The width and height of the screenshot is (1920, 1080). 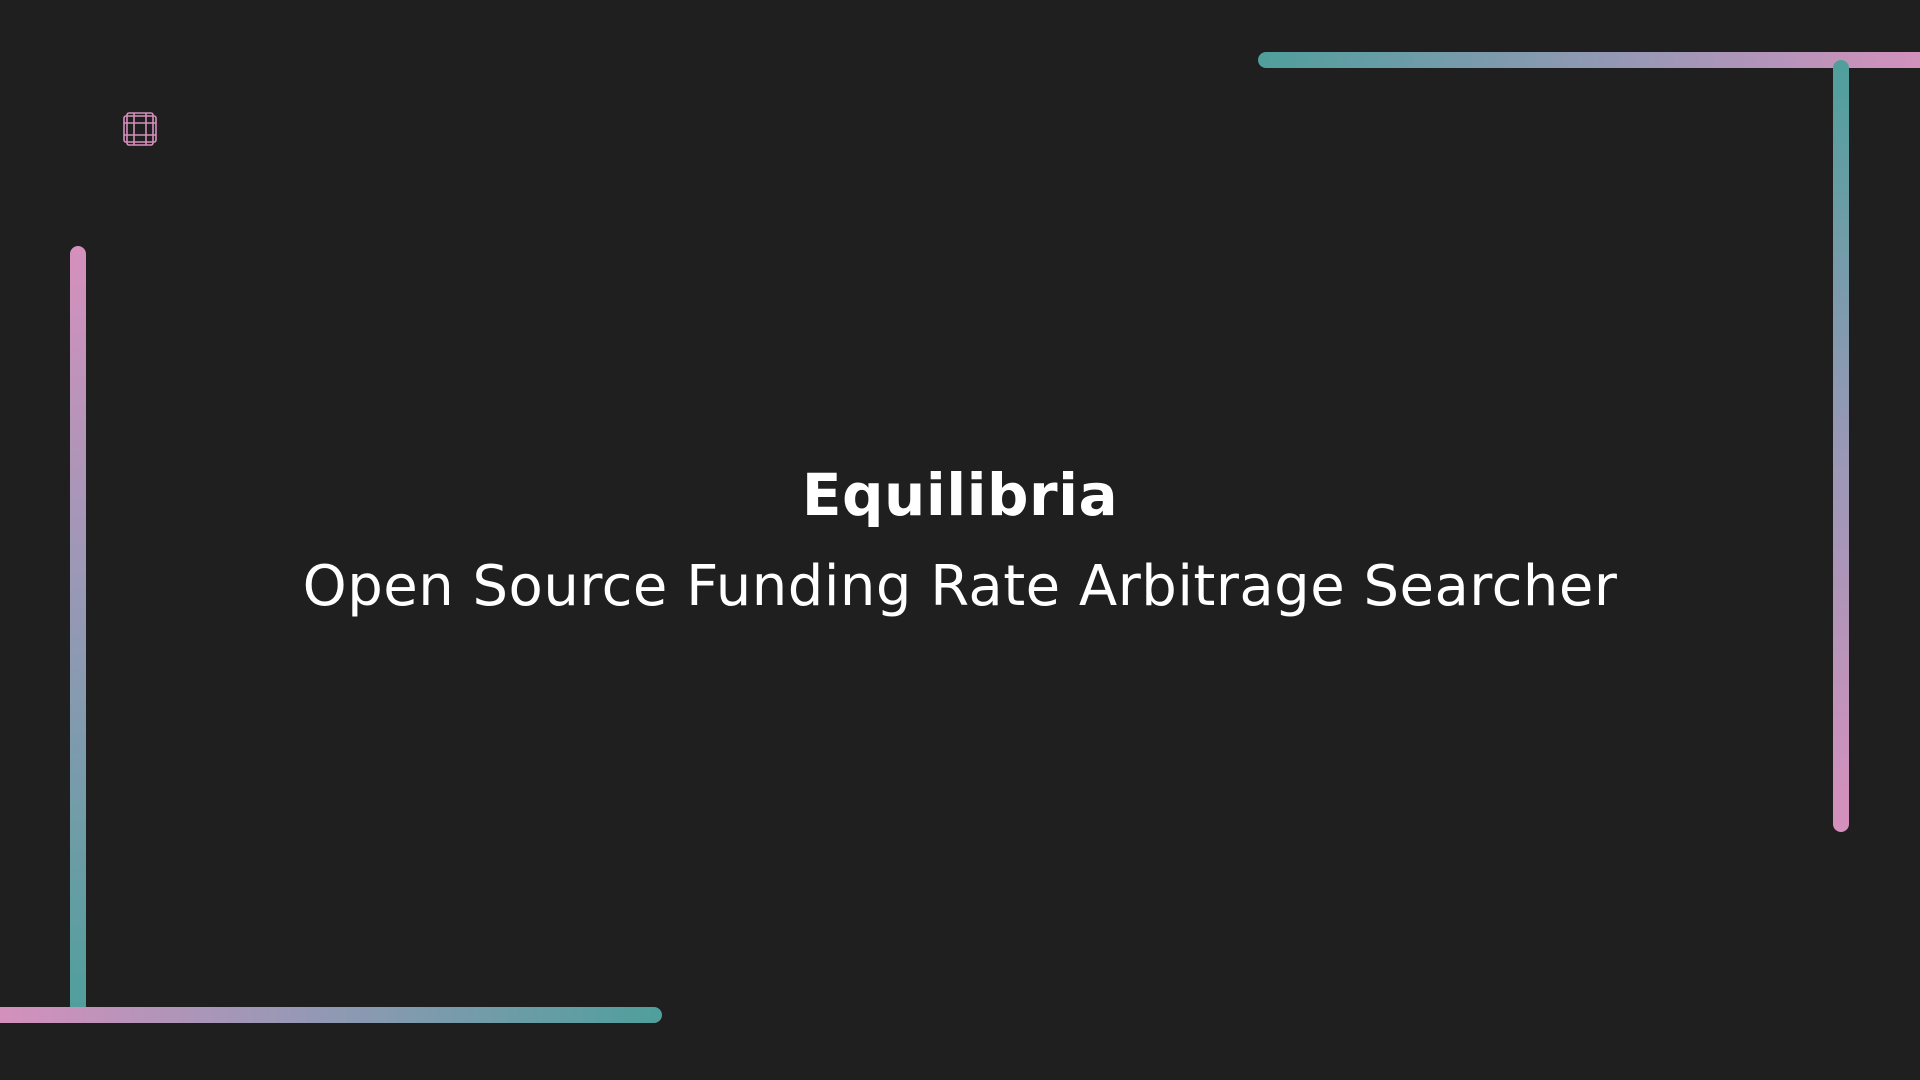 What do you see at coordinates (1589, 60) in the screenshot?
I see `top-horizontal-gradient-bar` at bounding box center [1589, 60].